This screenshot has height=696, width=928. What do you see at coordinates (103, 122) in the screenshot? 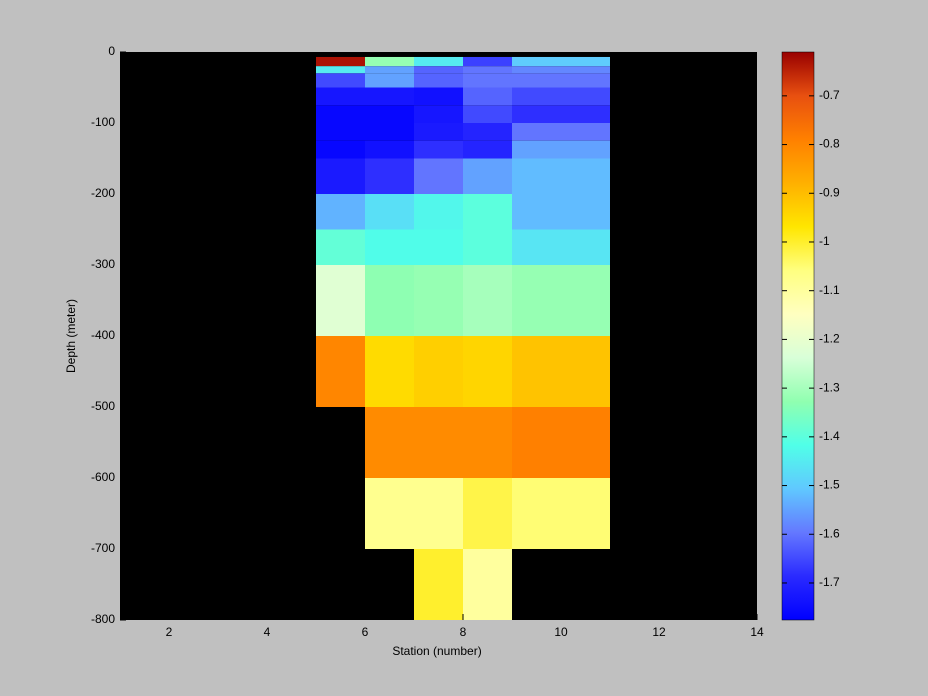
I see `y-tick-label: -100` at bounding box center [103, 122].